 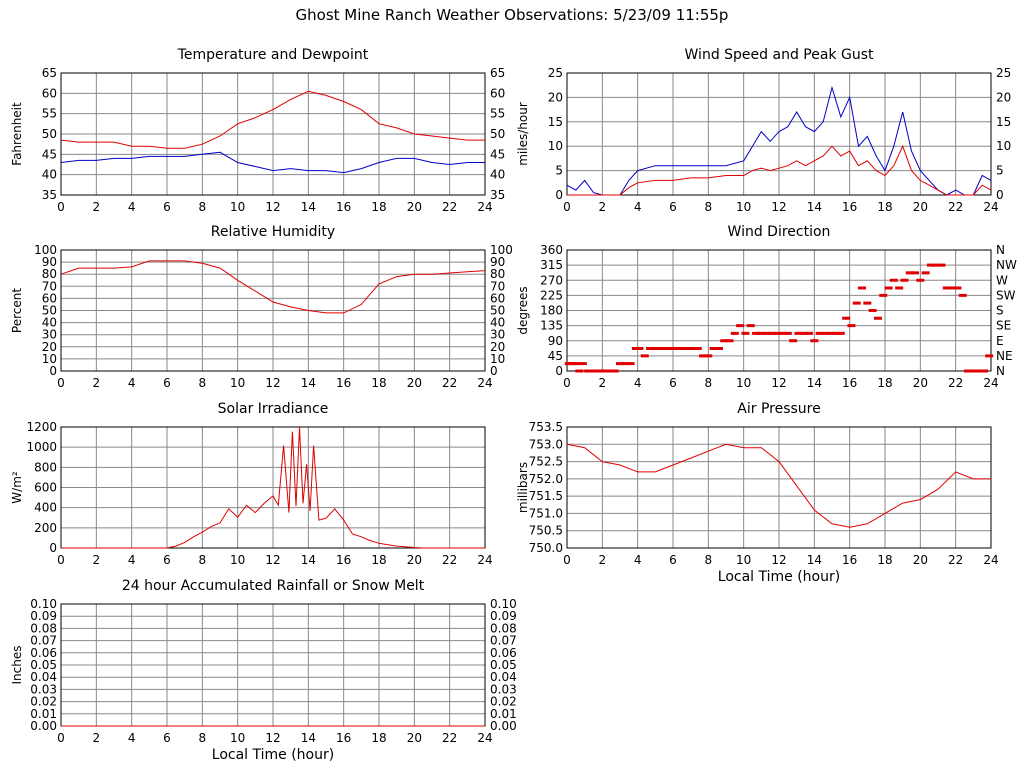 What do you see at coordinates (43, 641) in the screenshot?
I see `y-tick-label: 0.07` at bounding box center [43, 641].